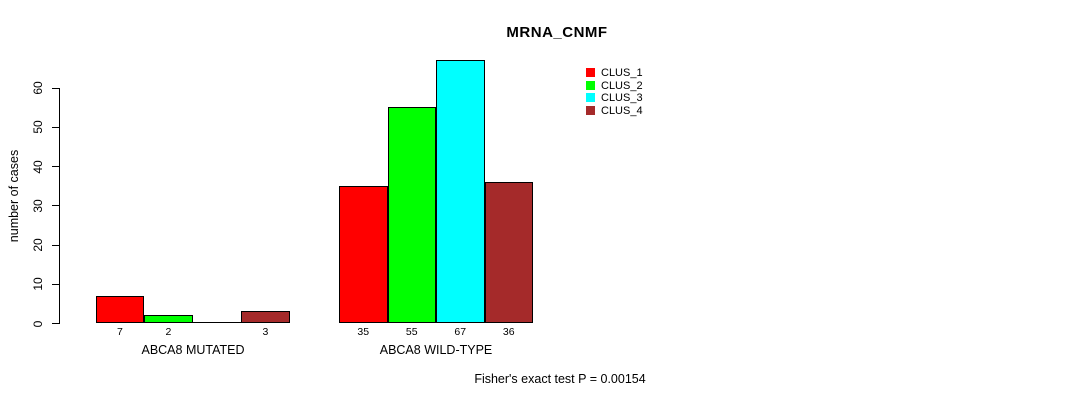 The width and height of the screenshot is (1090, 400). Describe the element at coordinates (460, 191) in the screenshot. I see `bar-clus-3-abca8-wild-type` at that location.